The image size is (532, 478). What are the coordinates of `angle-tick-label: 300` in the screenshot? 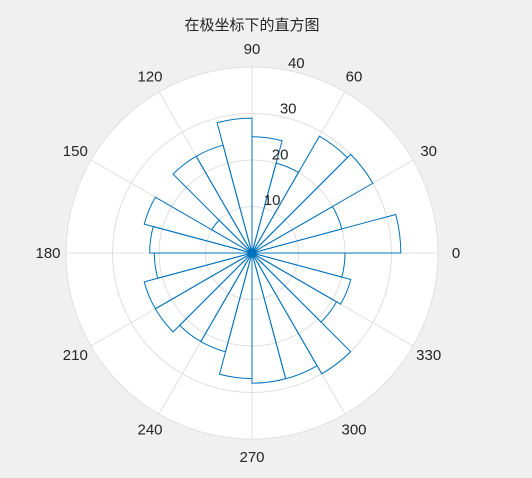 It's located at (353, 430).